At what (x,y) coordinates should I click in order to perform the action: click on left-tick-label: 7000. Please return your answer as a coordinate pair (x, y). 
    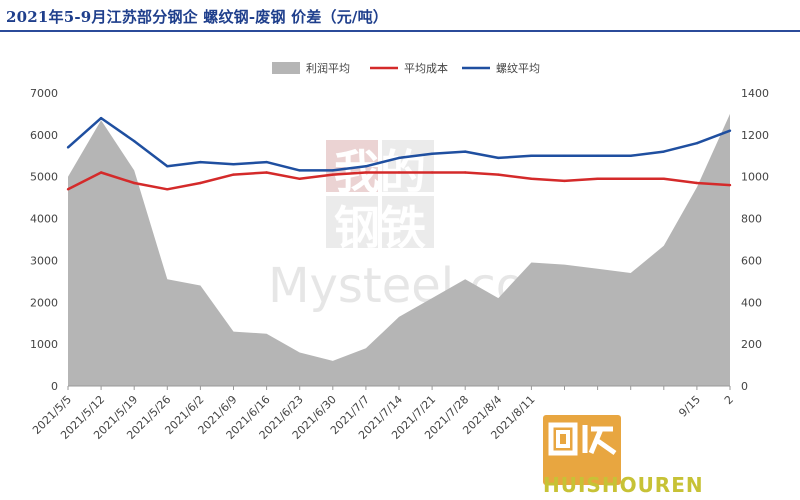
    Looking at the image, I should click on (44, 93).